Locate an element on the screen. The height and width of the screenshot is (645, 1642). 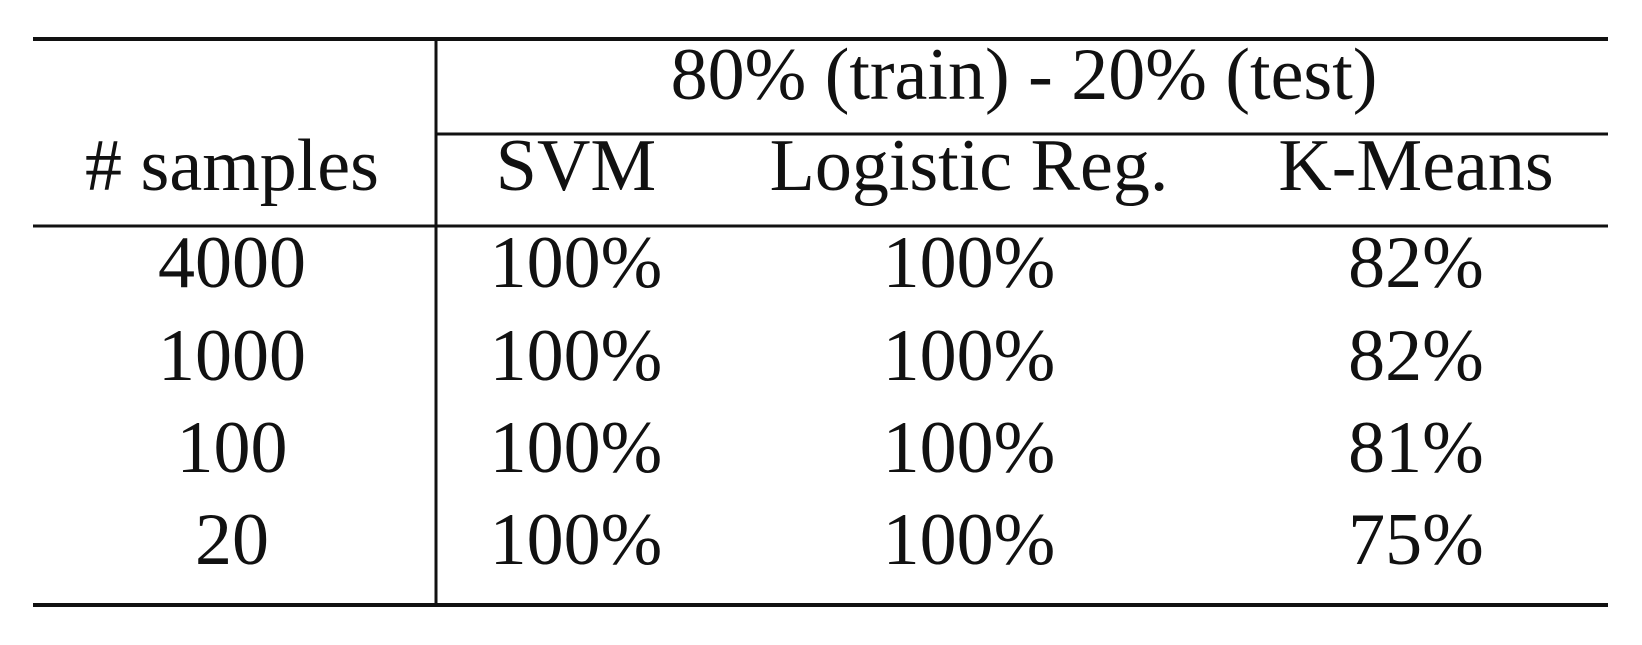
row-label: 100 is located at coordinates (232, 448).